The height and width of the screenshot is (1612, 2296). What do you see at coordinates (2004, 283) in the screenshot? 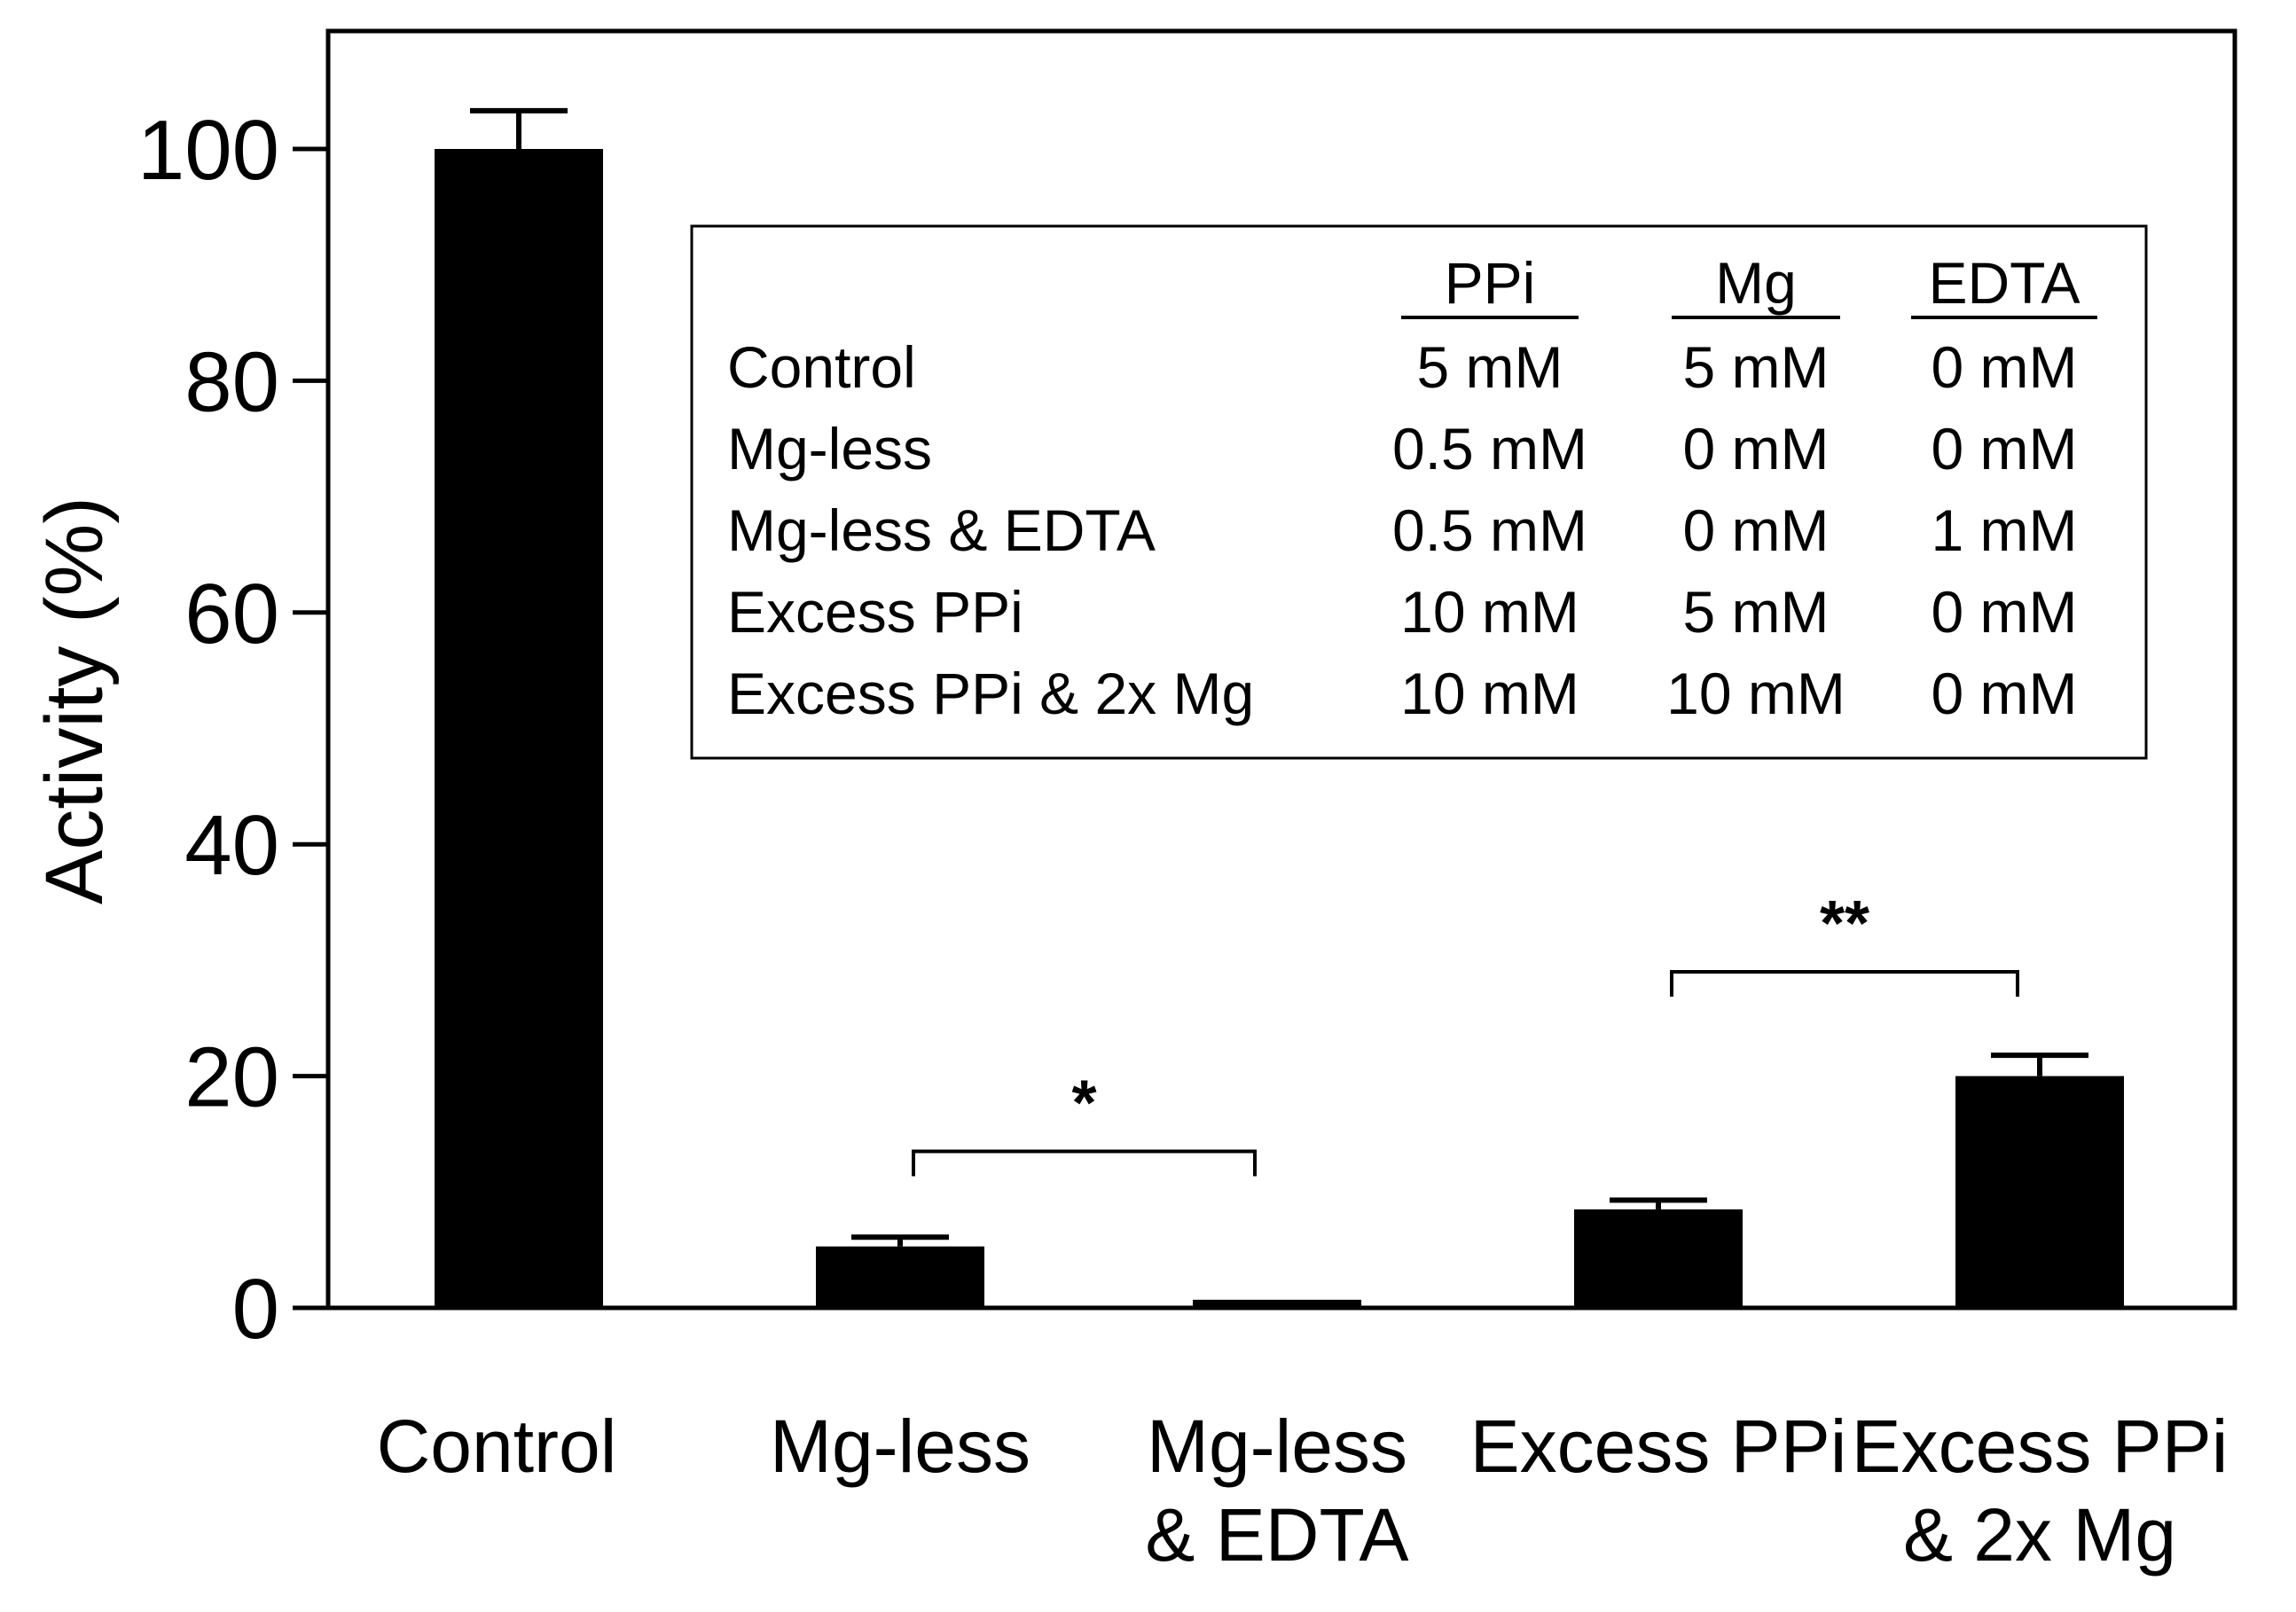
I see `table-column-header: EDTA` at bounding box center [2004, 283].